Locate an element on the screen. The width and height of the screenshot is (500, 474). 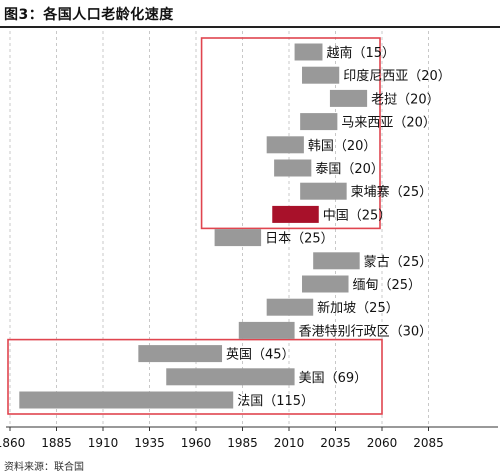
x-tick-label: 2085 is located at coordinates (428, 443).